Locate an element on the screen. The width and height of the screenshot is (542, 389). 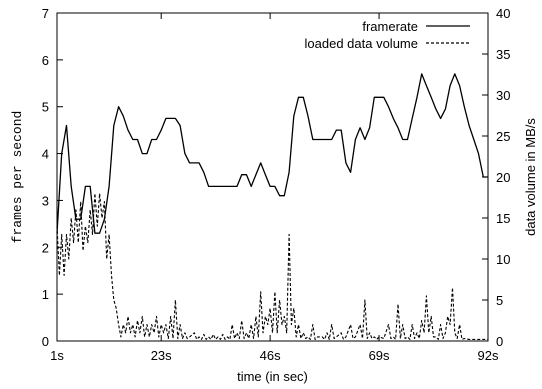
left-y-axis-title: frames per second is located at coordinates (17, 177).